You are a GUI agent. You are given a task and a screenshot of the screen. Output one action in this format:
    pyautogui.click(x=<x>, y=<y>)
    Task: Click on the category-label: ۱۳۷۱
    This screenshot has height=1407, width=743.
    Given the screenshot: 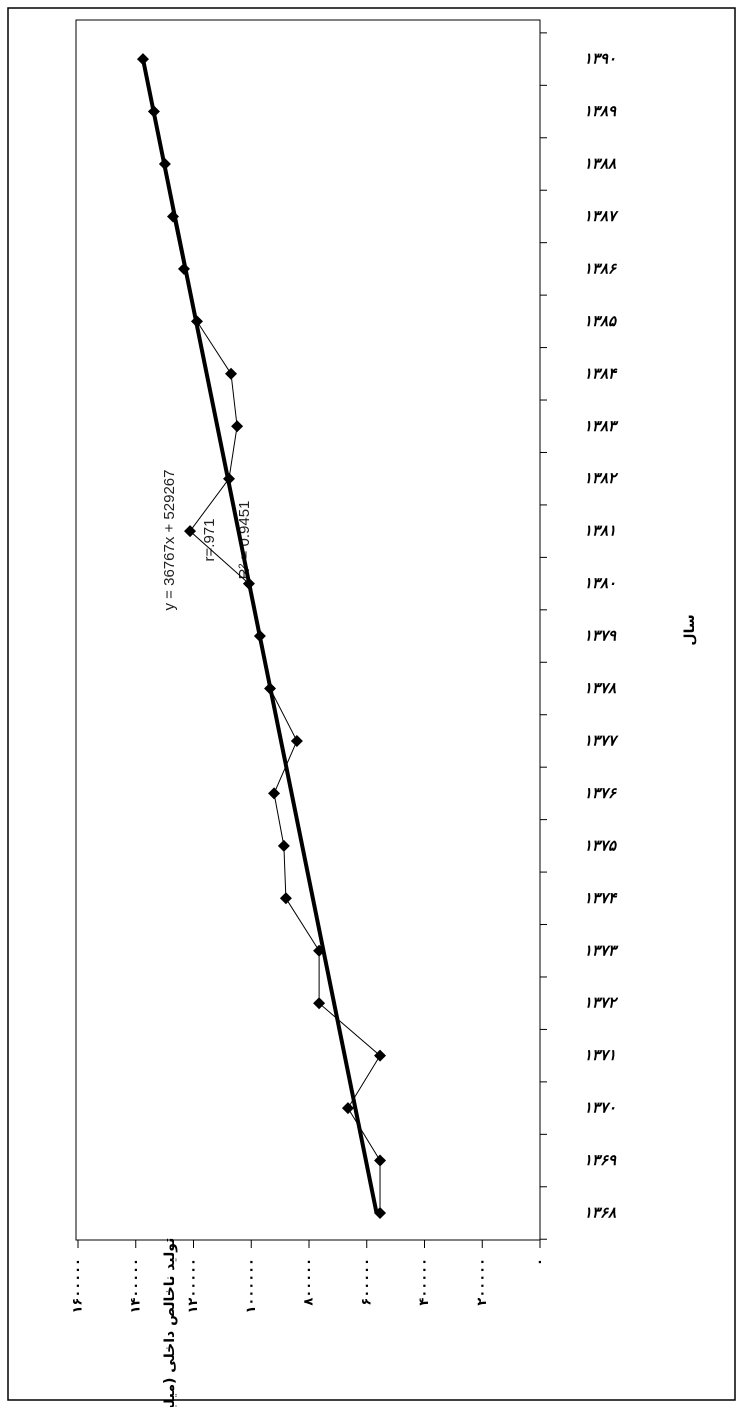 What is the action you would take?
    pyautogui.click(x=600, y=1055)
    